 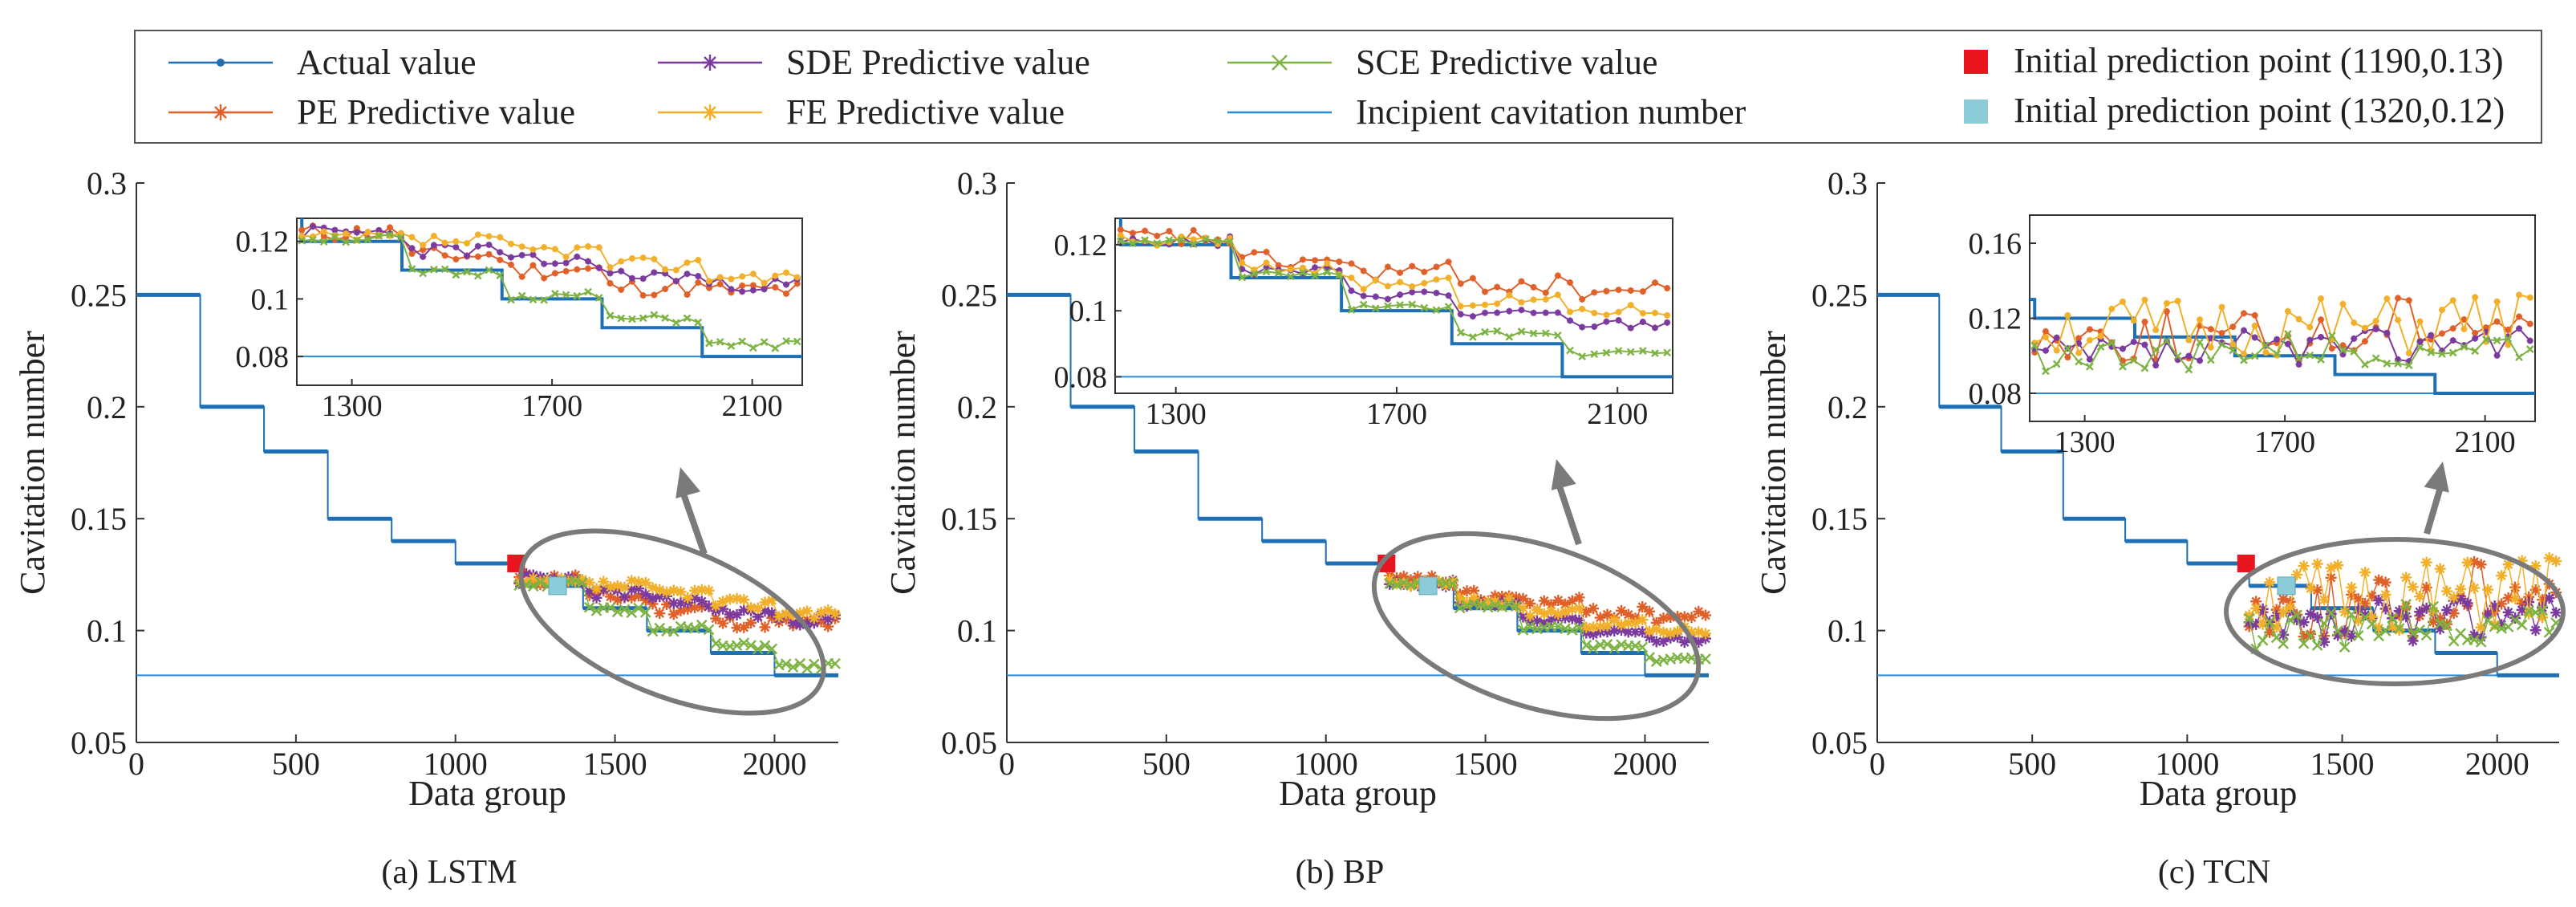 What do you see at coordinates (1774, 463) in the screenshot?
I see `y-axis-label: Cavitation number` at bounding box center [1774, 463].